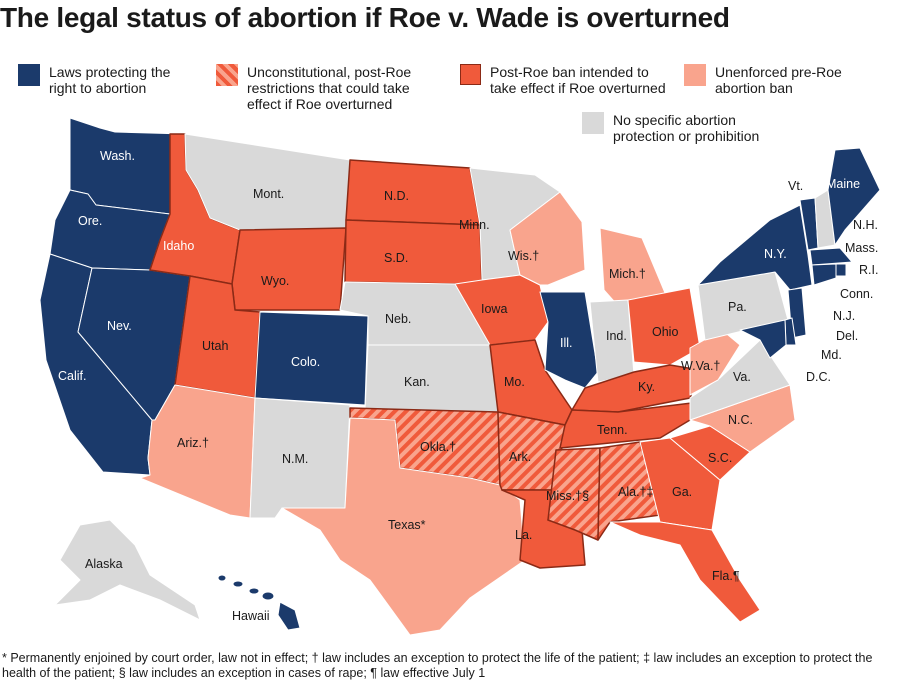 This screenshot has width=900, height=687. Describe the element at coordinates (795, 186) in the screenshot. I see `state-label: Vt.` at that location.